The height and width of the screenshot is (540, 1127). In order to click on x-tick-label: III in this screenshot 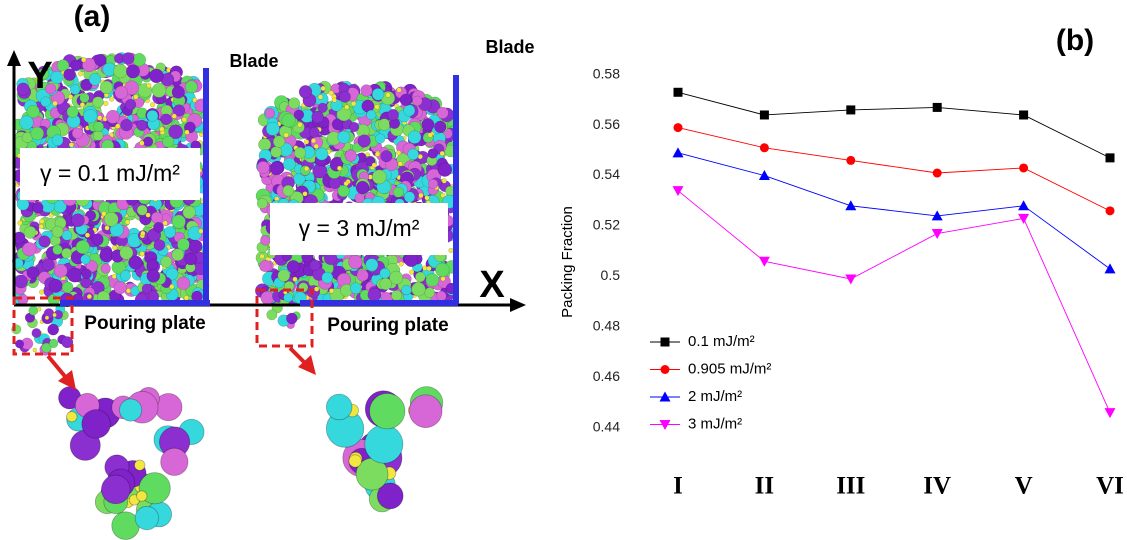, I will do `click(850, 486)`.